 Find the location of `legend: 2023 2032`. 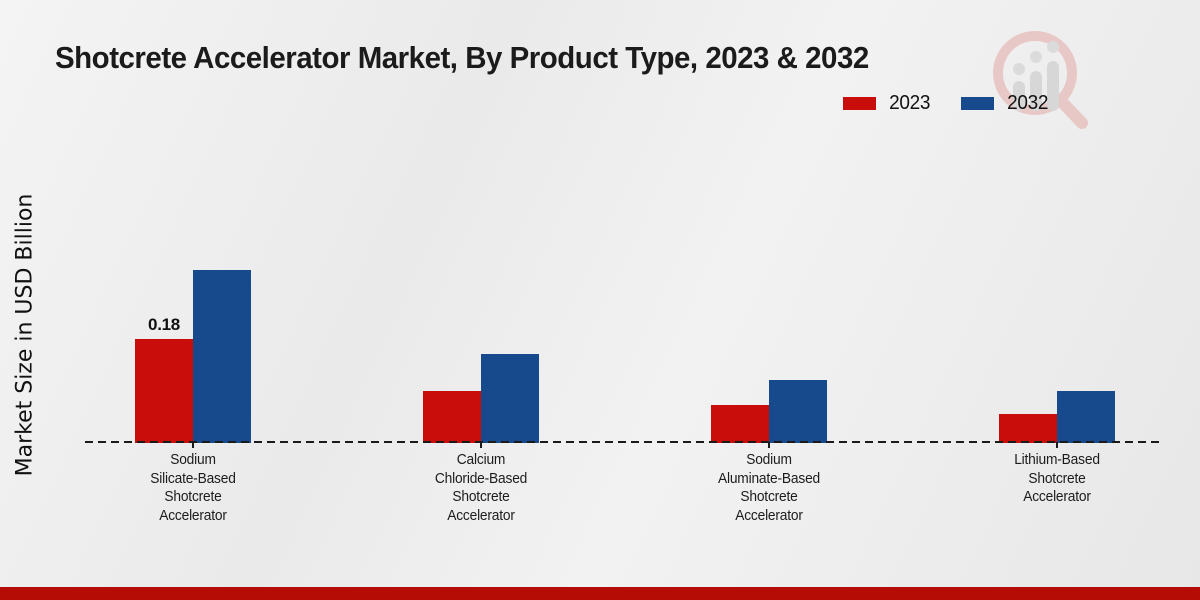

legend: 2023 2032 is located at coordinates (946, 103).